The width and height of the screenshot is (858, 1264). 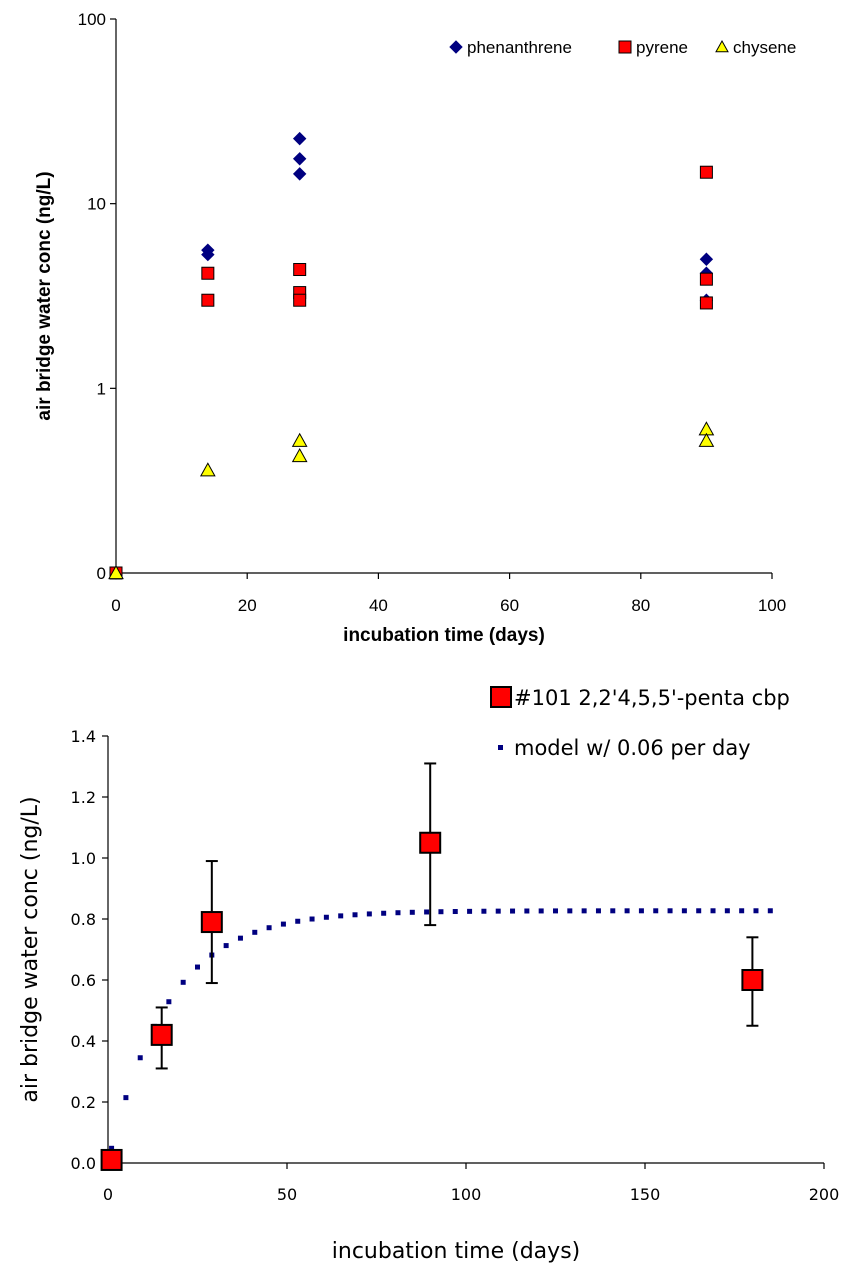 What do you see at coordinates (247, 605) in the screenshot?
I see `x-tick-label: 20` at bounding box center [247, 605].